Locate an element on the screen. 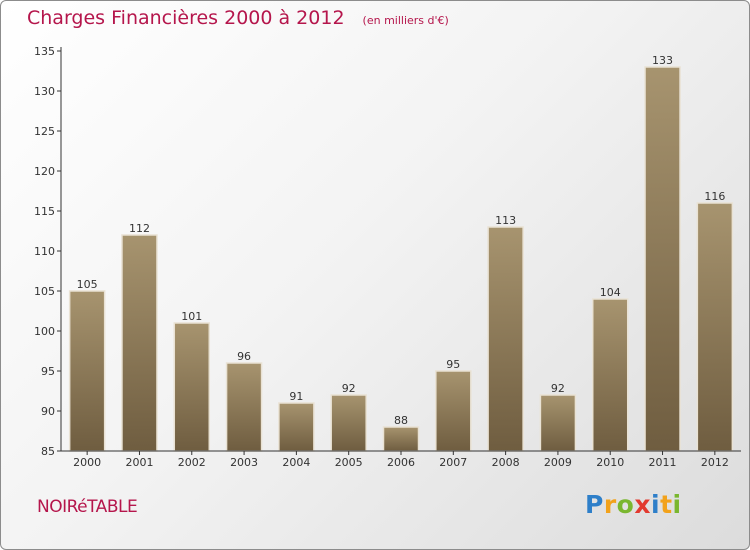 Image resolution: width=750 pixels, height=550 pixels. brand-letter: o is located at coordinates (625, 504).